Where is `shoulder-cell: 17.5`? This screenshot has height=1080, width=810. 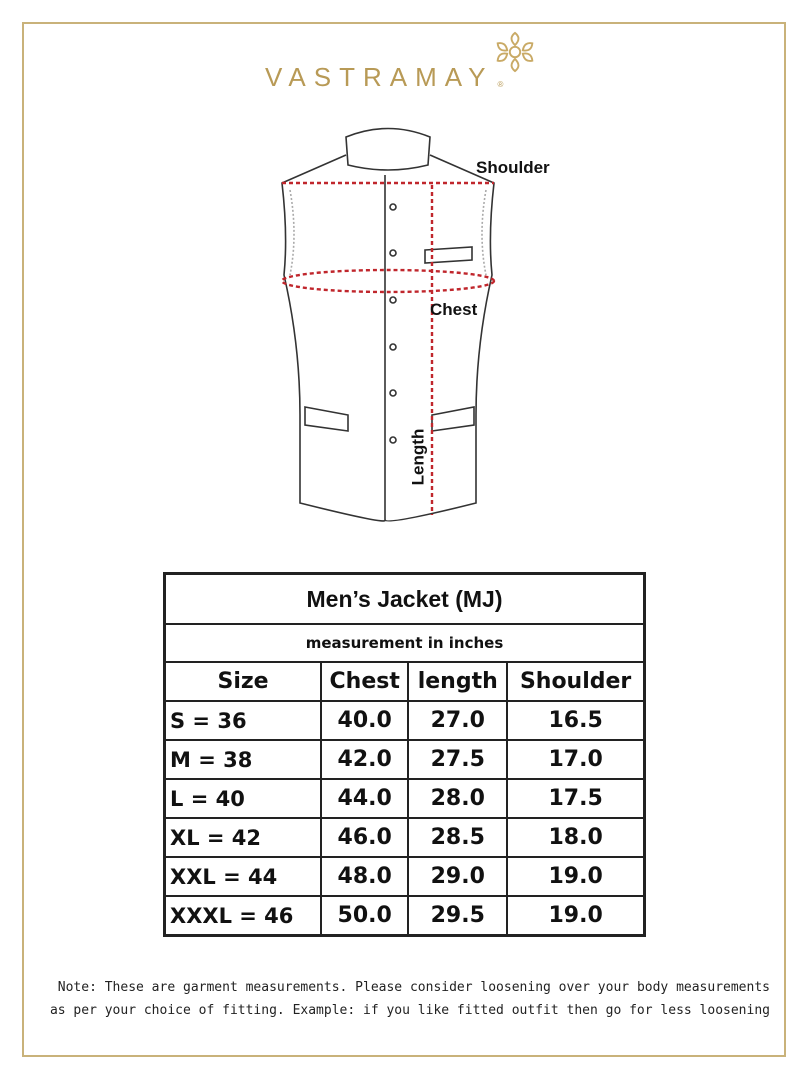 shoulder-cell: 17.5 is located at coordinates (576, 798).